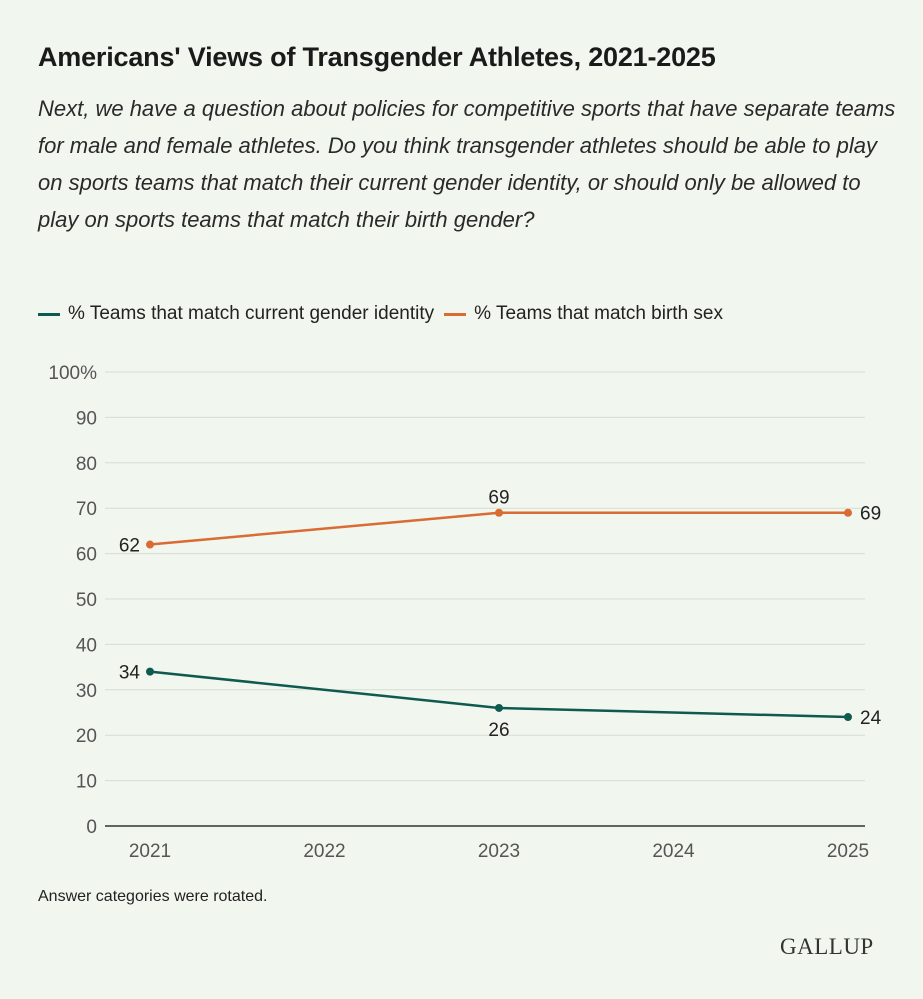  What do you see at coordinates (49, 314) in the screenshot?
I see `legend-swatch-gender-identity` at bounding box center [49, 314].